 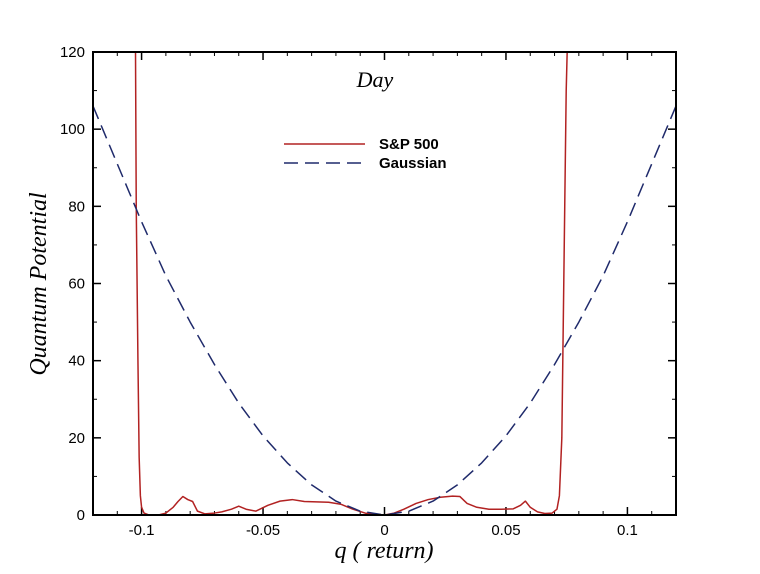 I want to click on y-tick-label: 40, so click(x=76, y=361).